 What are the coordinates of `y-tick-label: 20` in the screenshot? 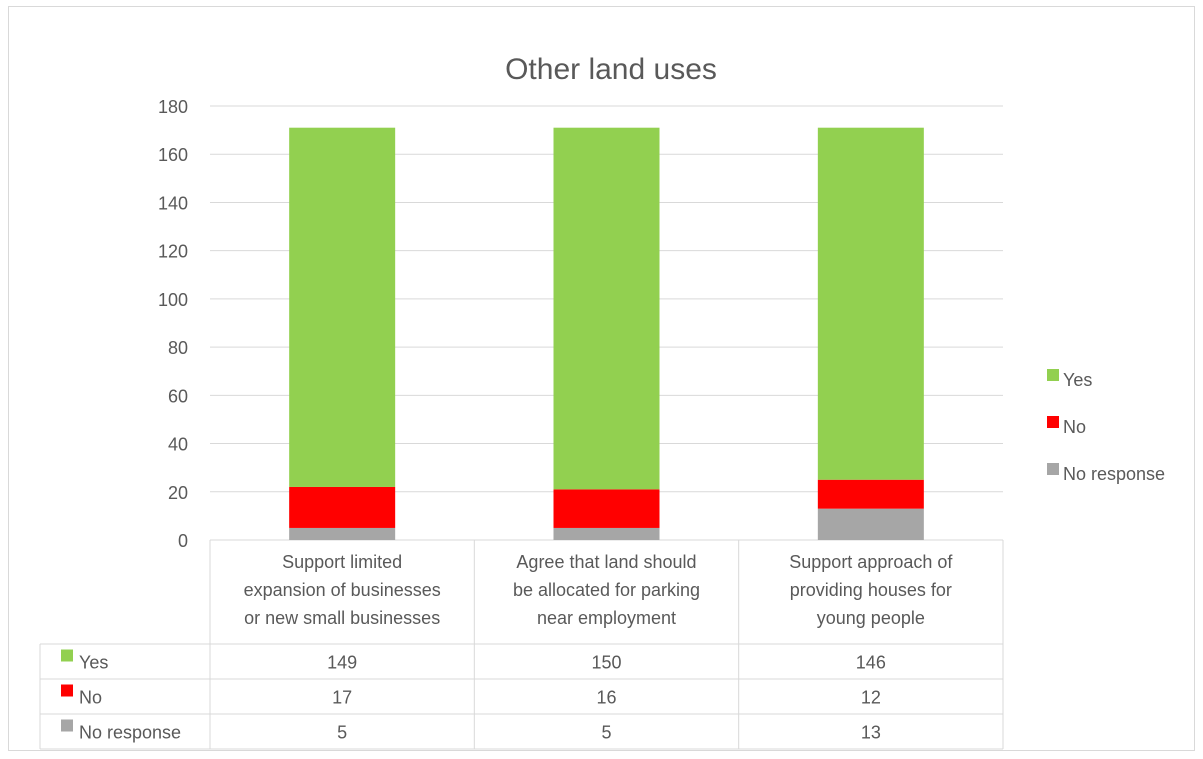 It's located at (178, 493).